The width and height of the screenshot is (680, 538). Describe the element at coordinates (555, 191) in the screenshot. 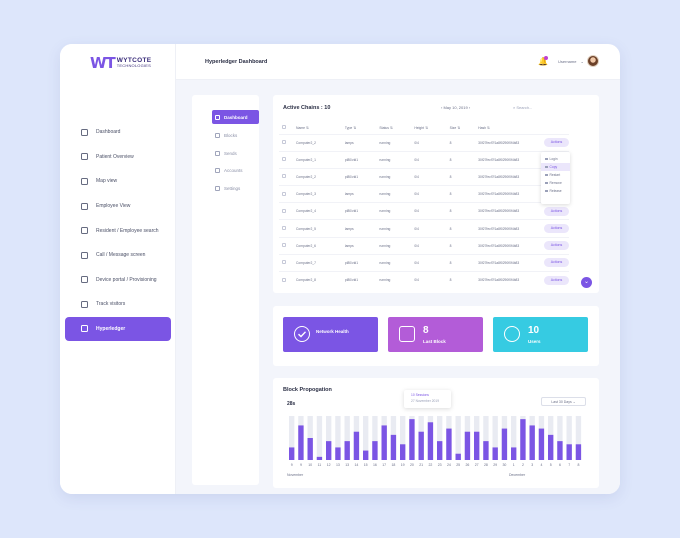

I see `dropdown-item-release: Release` at that location.